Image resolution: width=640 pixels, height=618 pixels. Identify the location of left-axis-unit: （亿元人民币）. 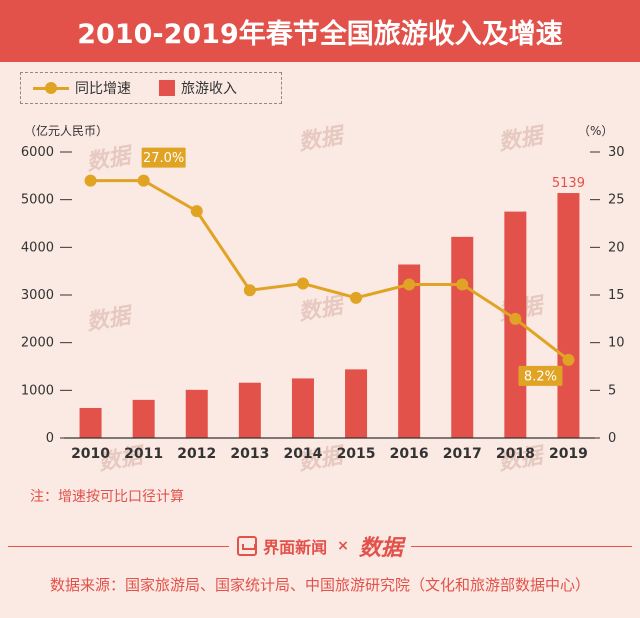
(66, 131).